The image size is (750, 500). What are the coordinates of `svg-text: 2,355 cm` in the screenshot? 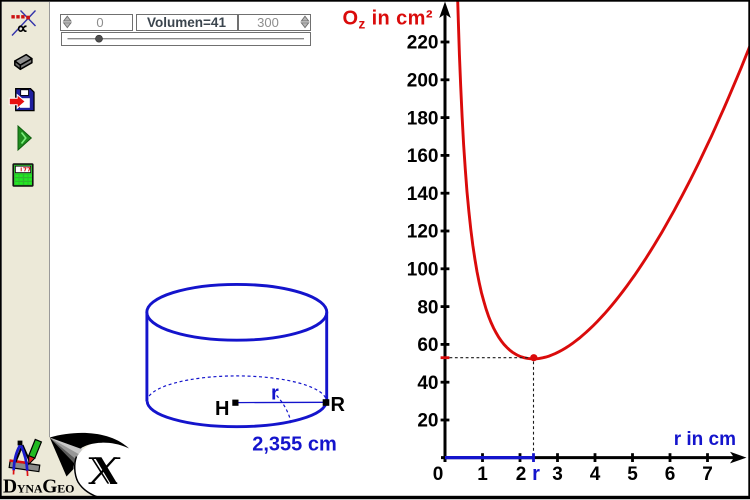 It's located at (294, 445).